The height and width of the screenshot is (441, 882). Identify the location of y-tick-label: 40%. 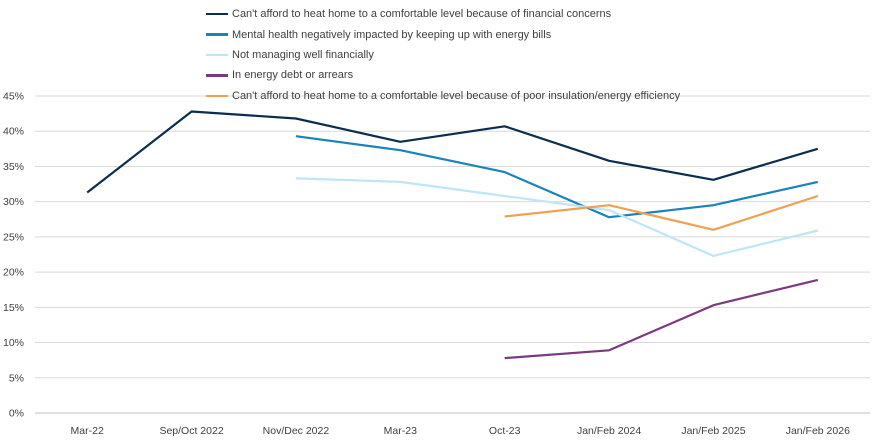
(13, 132).